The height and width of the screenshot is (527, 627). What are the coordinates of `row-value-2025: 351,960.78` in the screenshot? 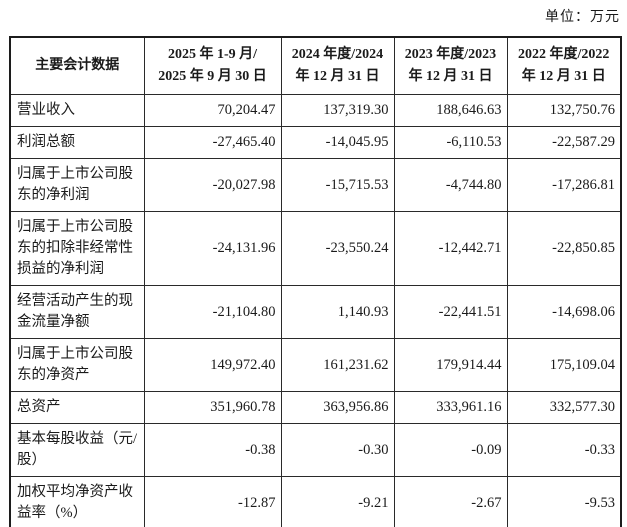 It's located at (212, 407).